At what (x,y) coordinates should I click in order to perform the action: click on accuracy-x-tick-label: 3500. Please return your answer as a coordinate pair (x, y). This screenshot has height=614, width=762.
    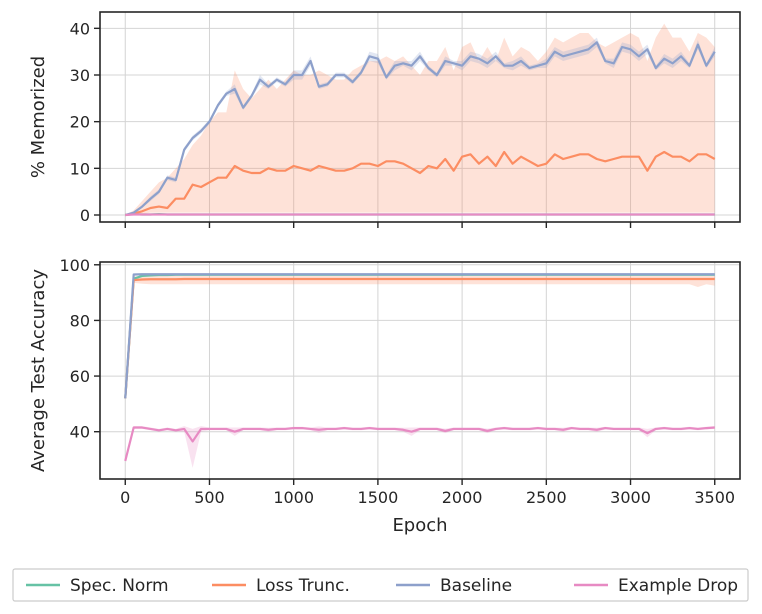
    Looking at the image, I should click on (714, 497).